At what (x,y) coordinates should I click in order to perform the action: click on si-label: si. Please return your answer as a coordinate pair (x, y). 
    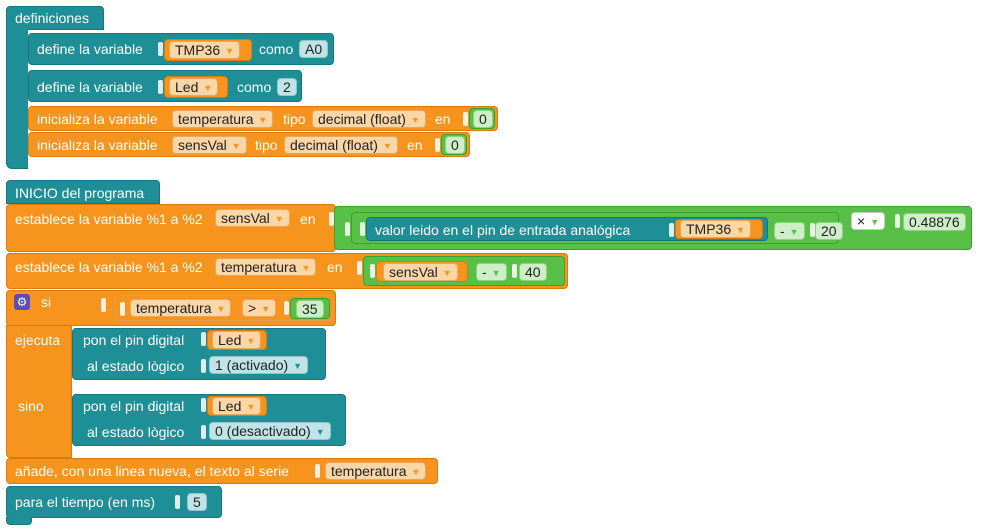
    Looking at the image, I should click on (46, 302).